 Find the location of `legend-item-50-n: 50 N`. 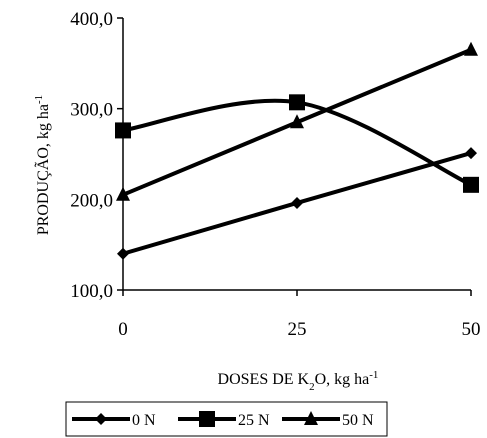

legend-item-50-n: 50 N is located at coordinates (328, 420).